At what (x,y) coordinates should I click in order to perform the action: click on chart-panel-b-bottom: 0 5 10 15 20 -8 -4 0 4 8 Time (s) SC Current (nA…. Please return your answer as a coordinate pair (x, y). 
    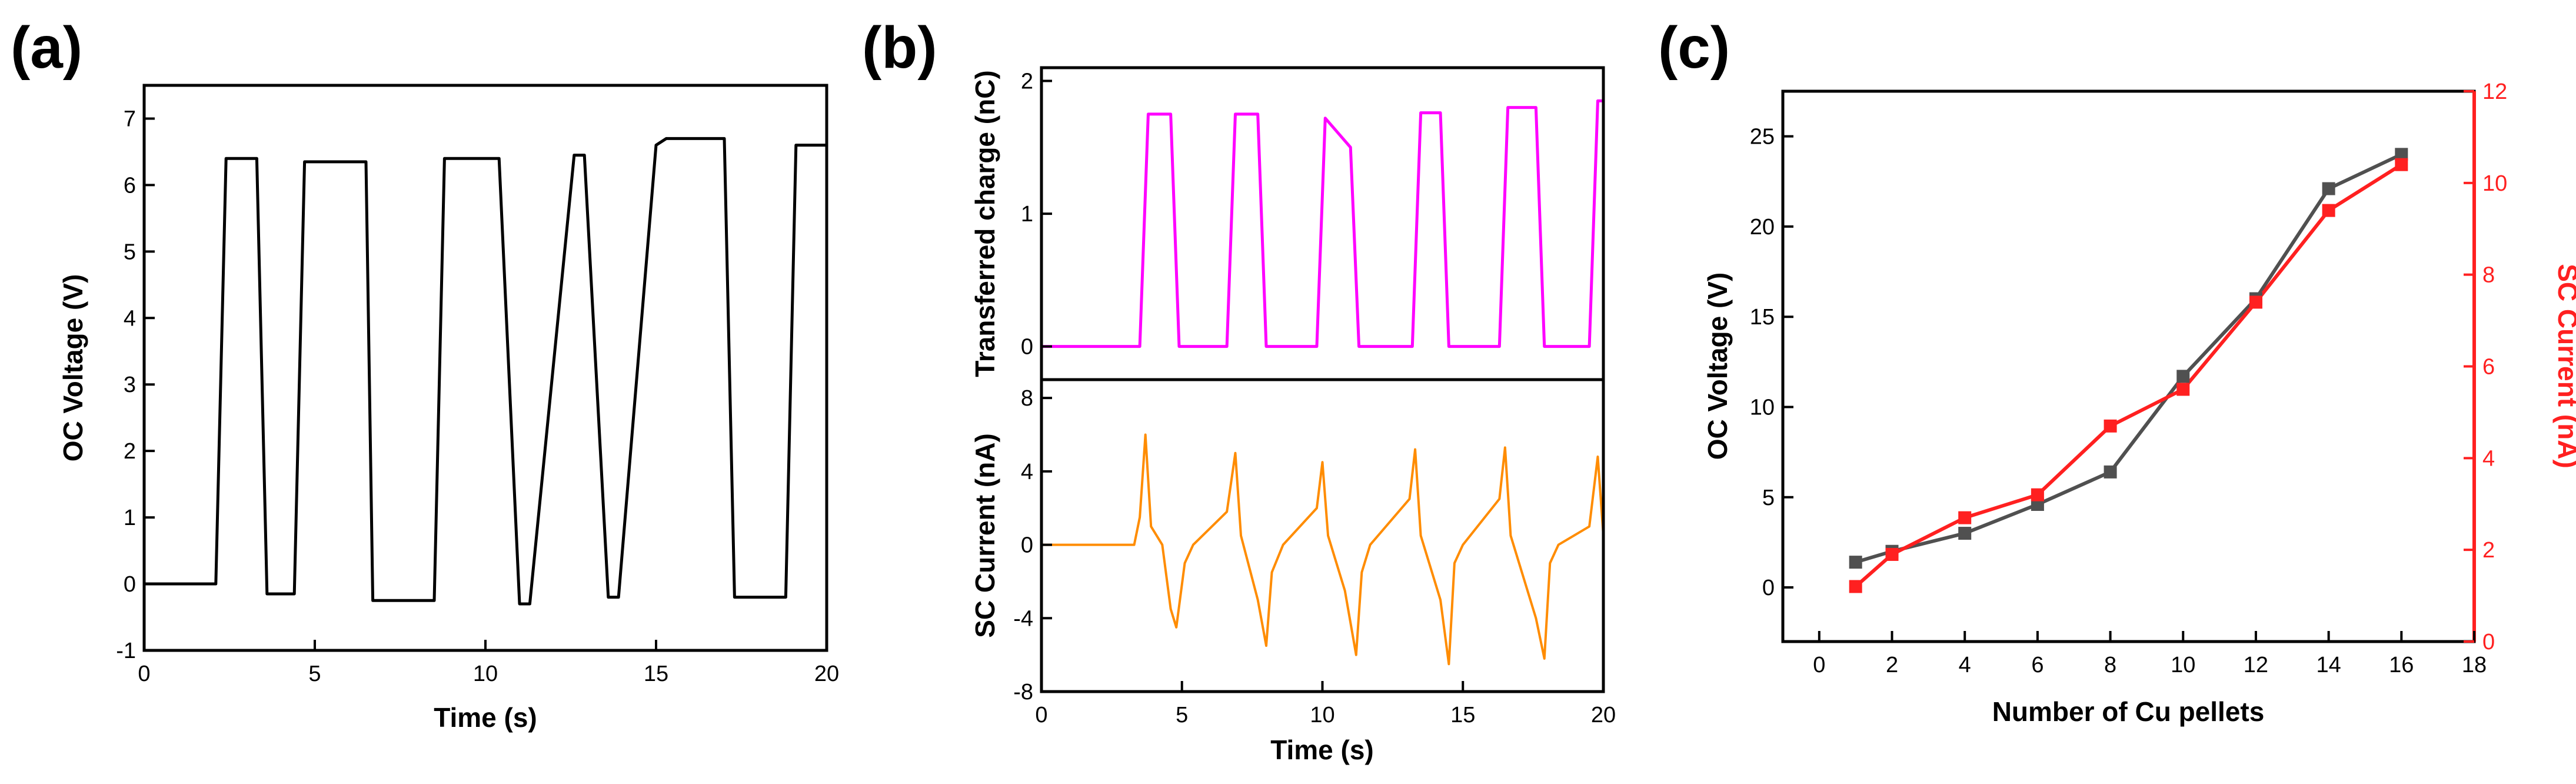
    Looking at the image, I should click on (1293, 571).